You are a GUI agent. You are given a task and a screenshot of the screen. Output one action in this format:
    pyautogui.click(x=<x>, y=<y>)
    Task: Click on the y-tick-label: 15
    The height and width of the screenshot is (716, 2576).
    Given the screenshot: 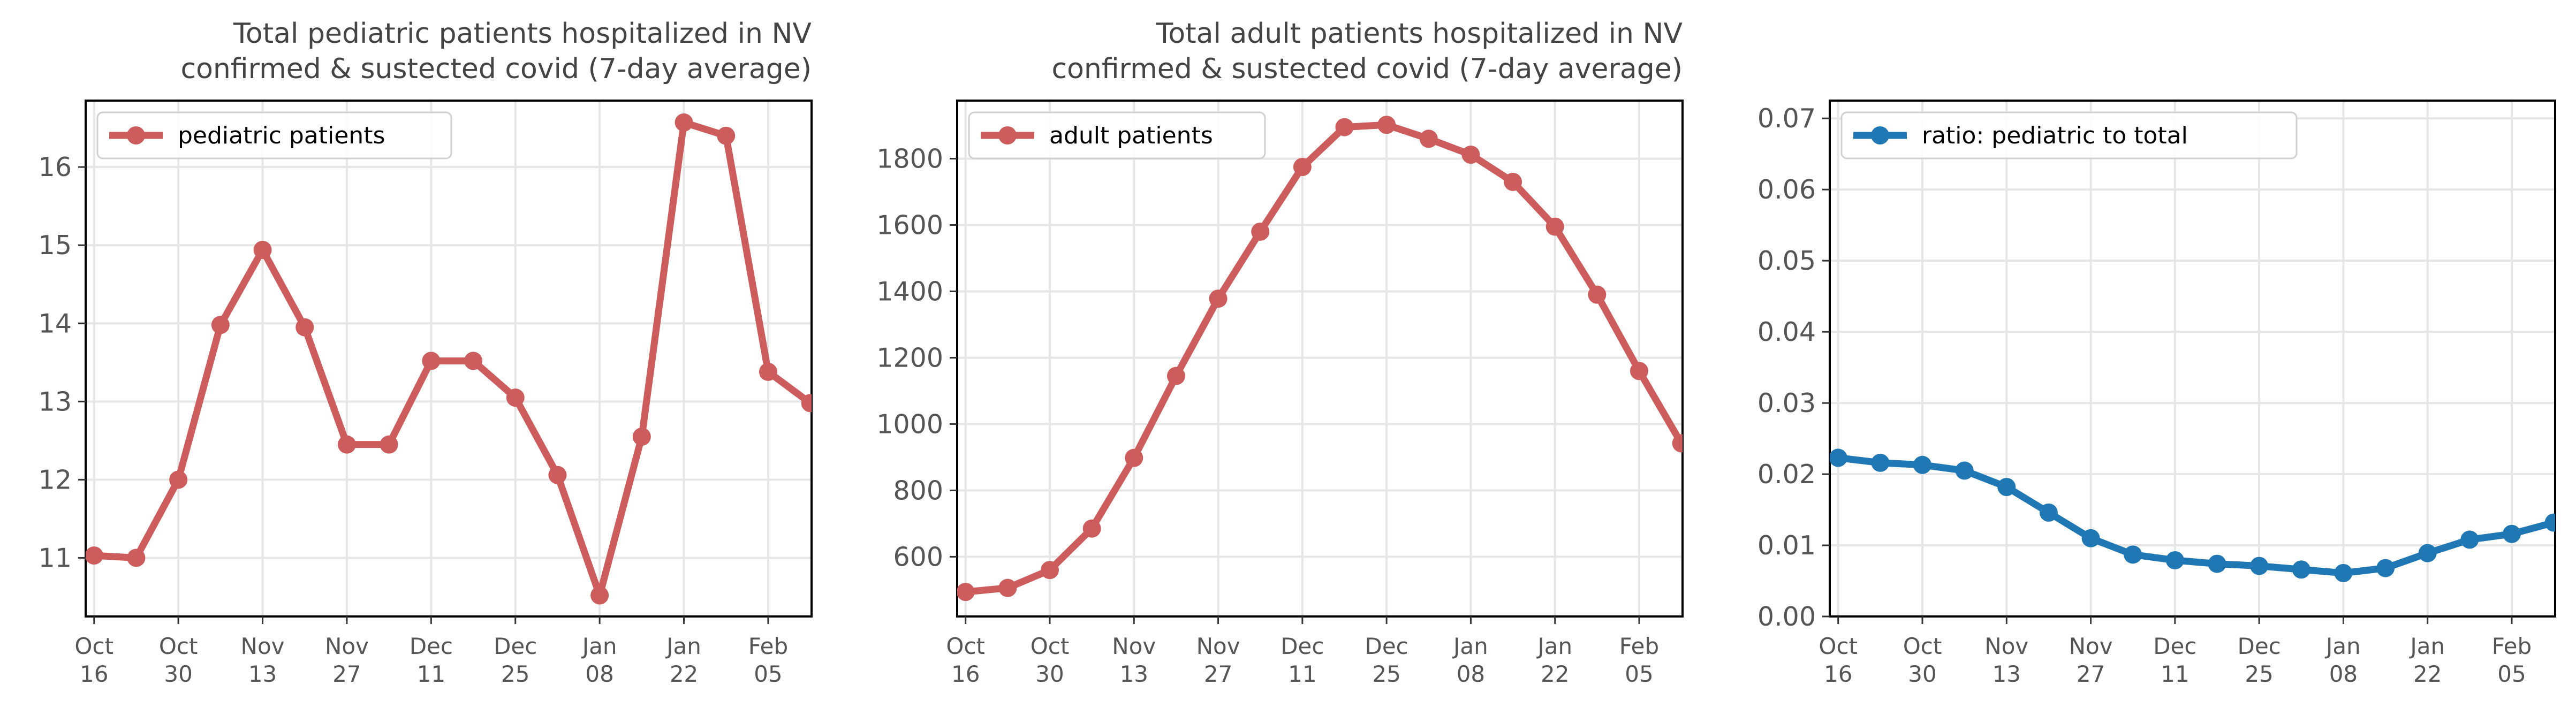 What is the action you would take?
    pyautogui.click(x=55, y=245)
    